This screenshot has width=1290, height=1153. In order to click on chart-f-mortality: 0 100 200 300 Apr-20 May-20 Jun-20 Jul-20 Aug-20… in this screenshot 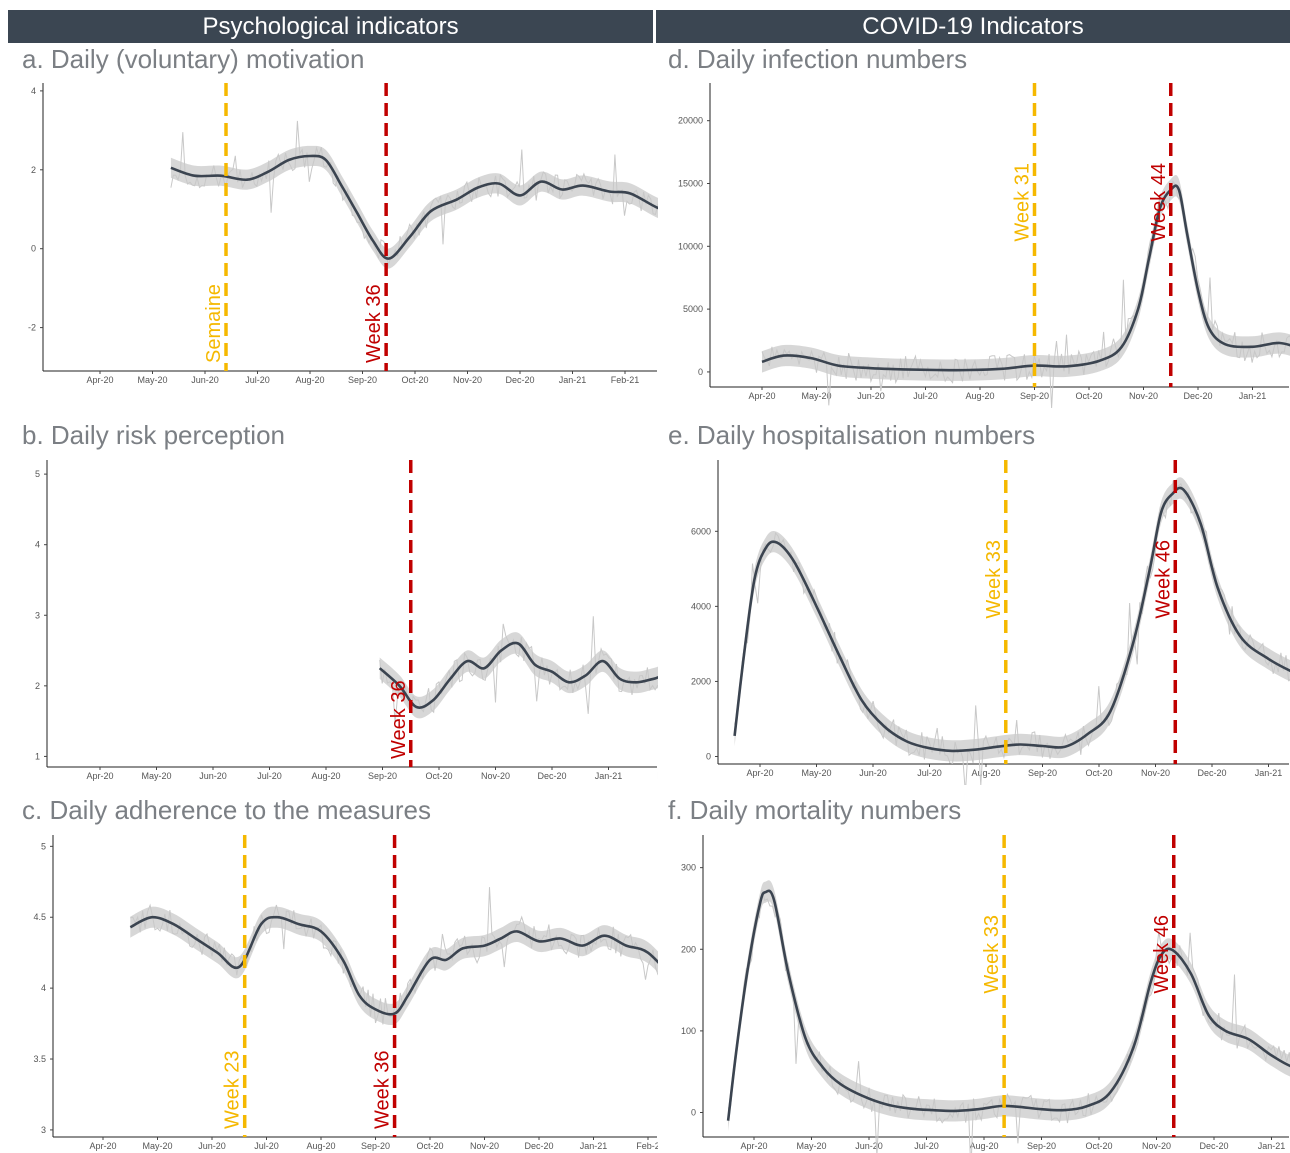, I will do `click(985, 994)`.